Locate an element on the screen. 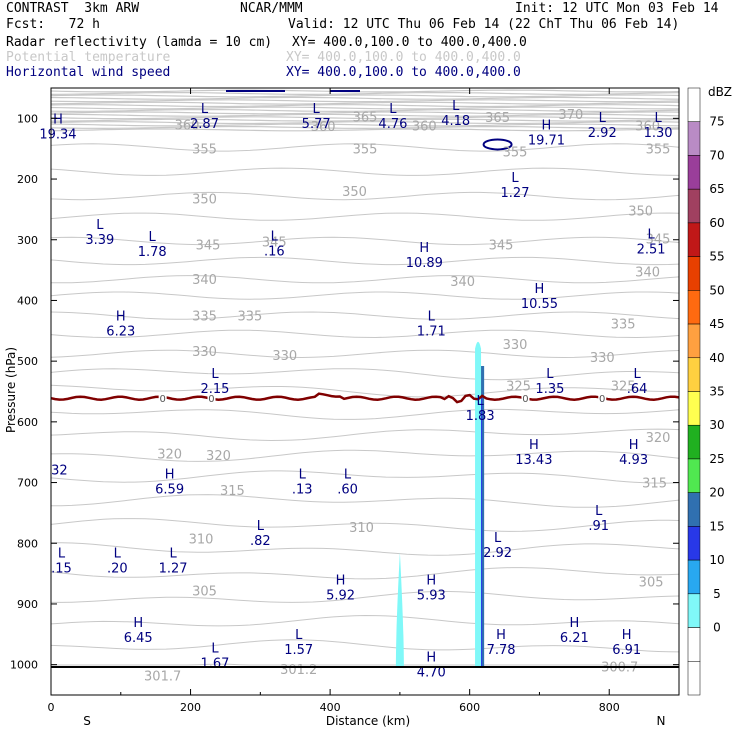 The image size is (740, 740). y-tick-label: 500 is located at coordinates (27, 361).